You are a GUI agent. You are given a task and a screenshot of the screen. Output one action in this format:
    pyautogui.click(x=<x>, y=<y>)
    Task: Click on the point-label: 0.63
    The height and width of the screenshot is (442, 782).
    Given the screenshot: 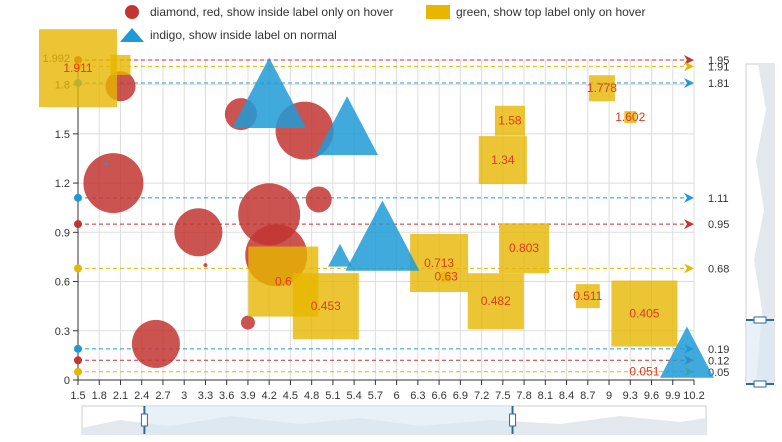 What is the action you would take?
    pyautogui.click(x=447, y=277)
    